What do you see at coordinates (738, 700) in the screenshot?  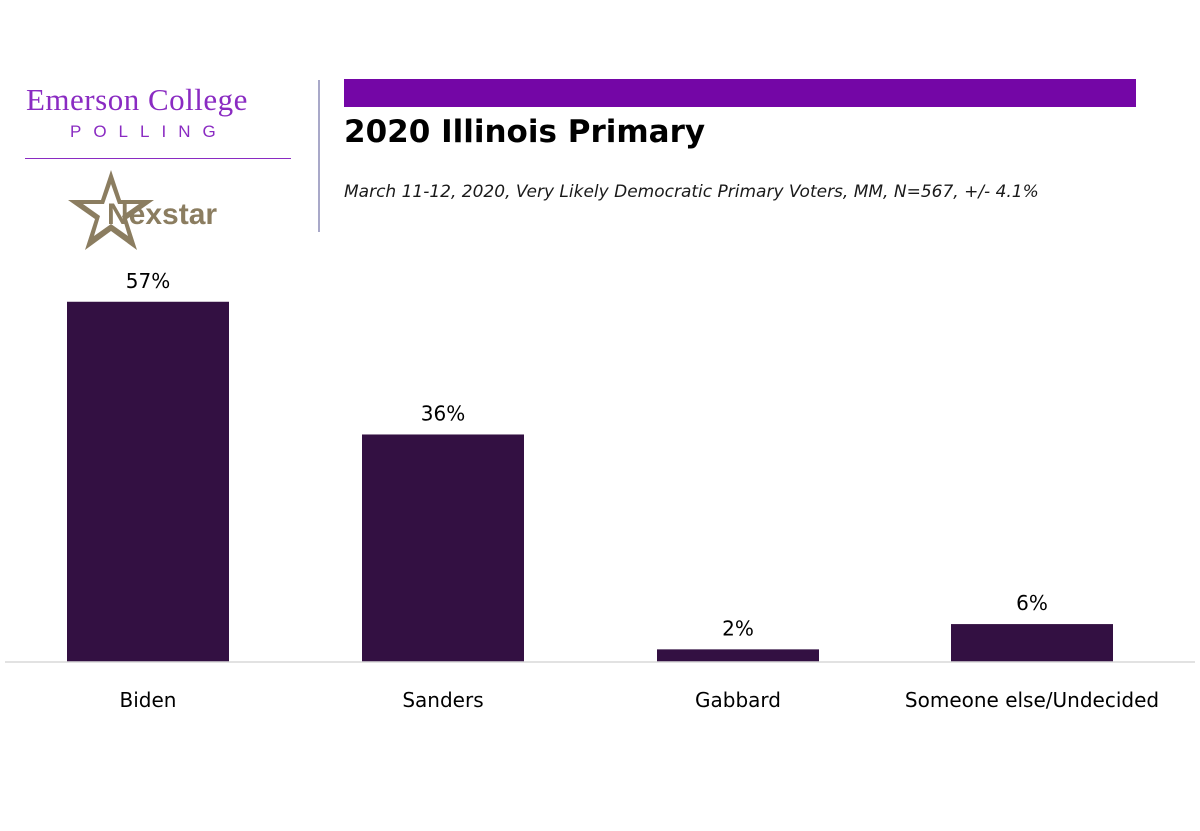 I see `category-label: Gabbard` at bounding box center [738, 700].